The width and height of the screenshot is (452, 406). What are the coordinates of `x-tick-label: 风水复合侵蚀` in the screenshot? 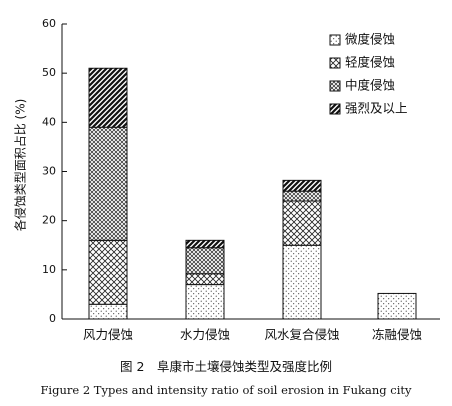 It's located at (301, 334).